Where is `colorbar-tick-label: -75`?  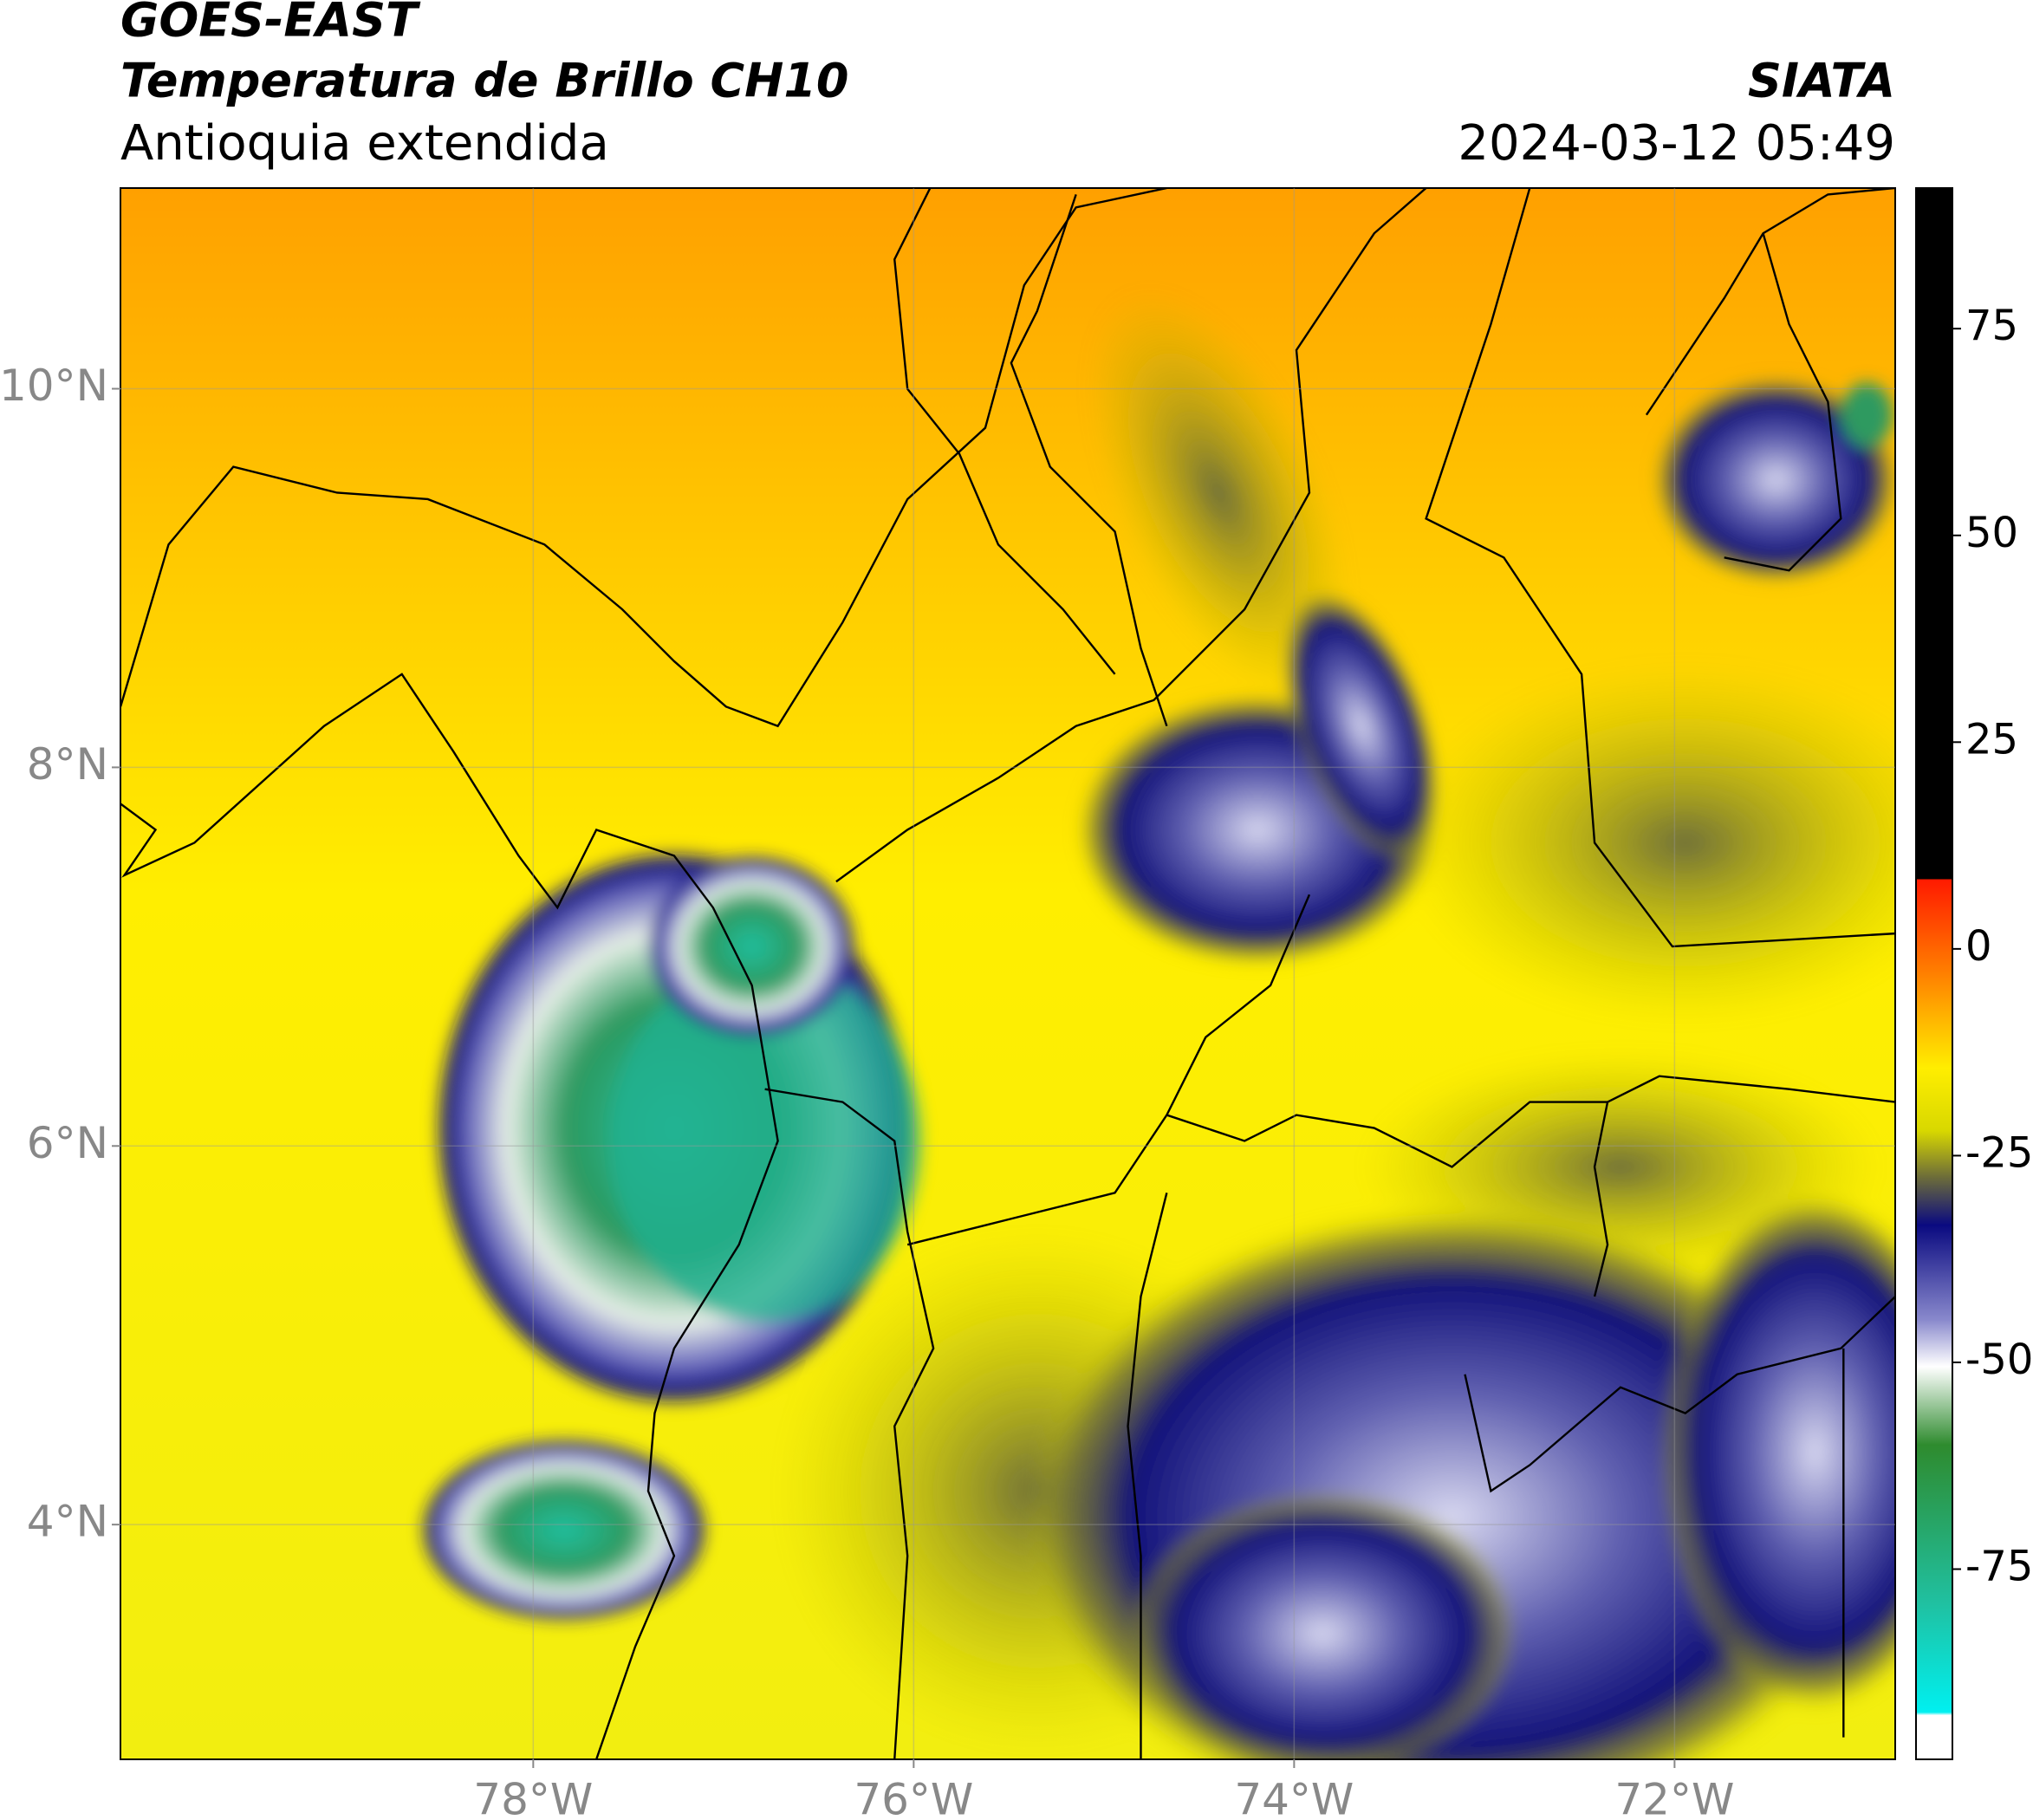 colorbar-tick-label: -75 is located at coordinates (1999, 1567).